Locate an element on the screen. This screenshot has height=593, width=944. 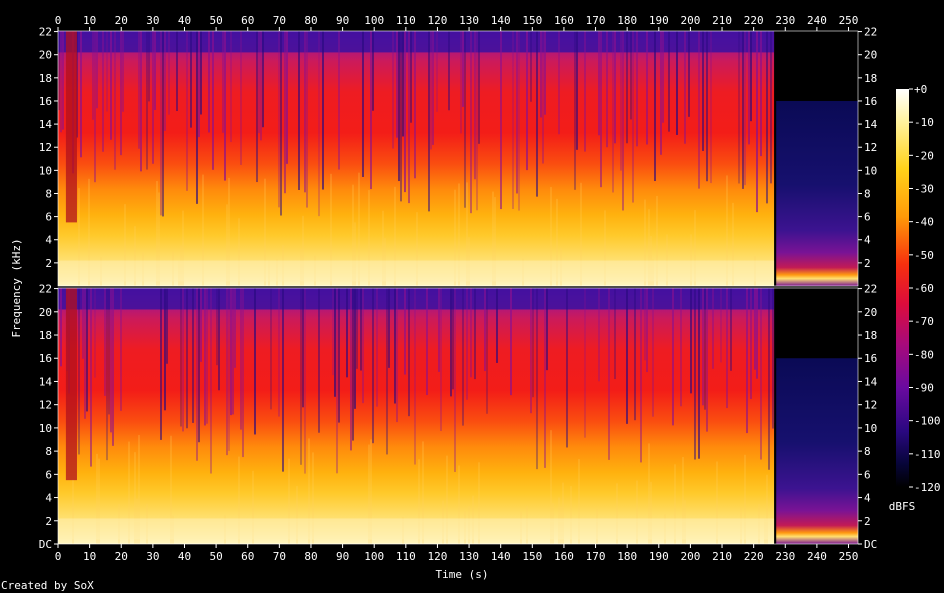
x-tick-label: 170 is located at coordinates (596, 556).